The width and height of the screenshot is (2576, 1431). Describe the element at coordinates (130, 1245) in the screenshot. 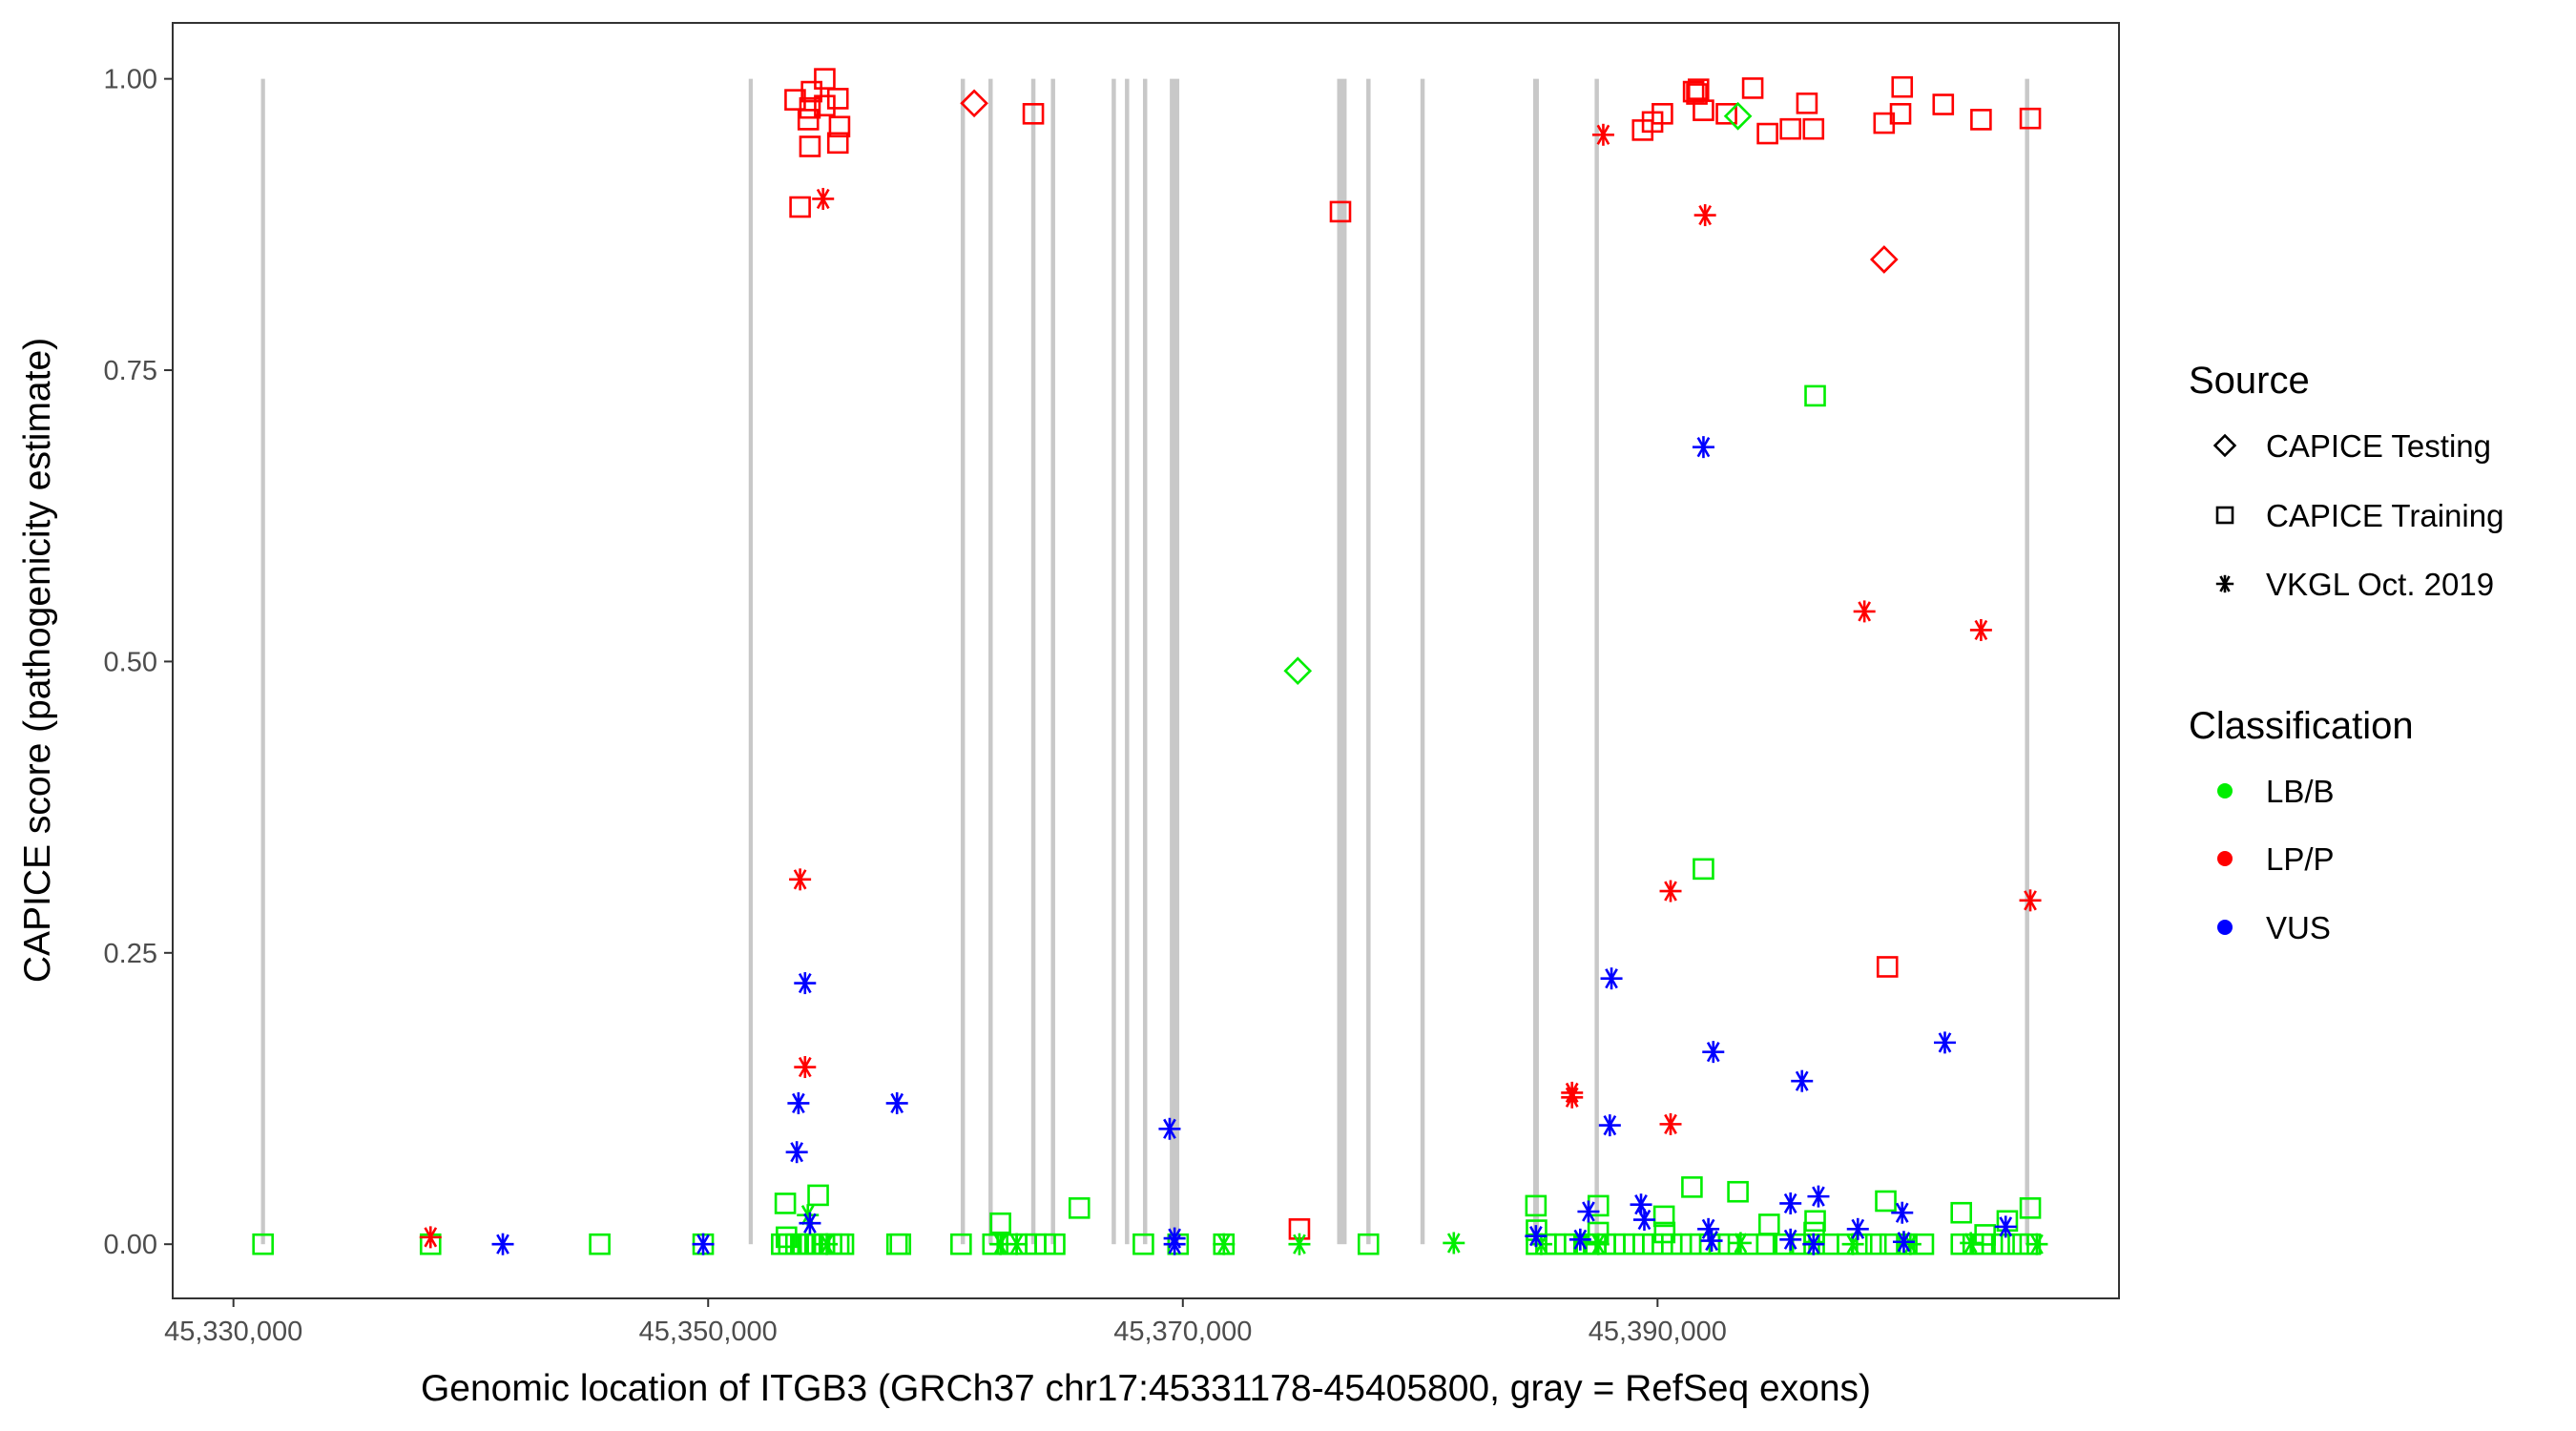

I see `y-tick-label: 0.00` at that location.